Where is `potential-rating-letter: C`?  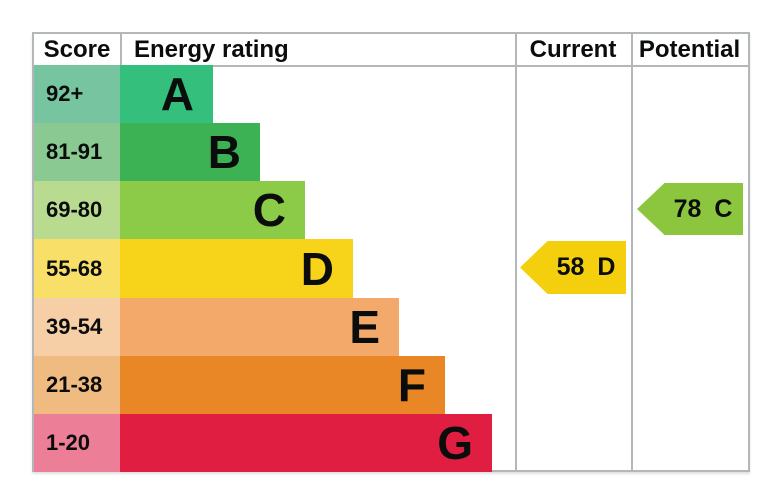
potential-rating-letter: C is located at coordinates (723, 208).